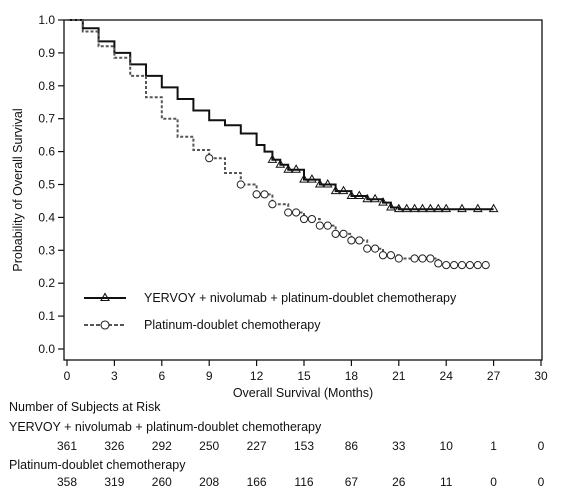 Image resolution: width=561 pixels, height=503 pixels. I want to click on y-tick-label: 0.6, so click(46, 152).